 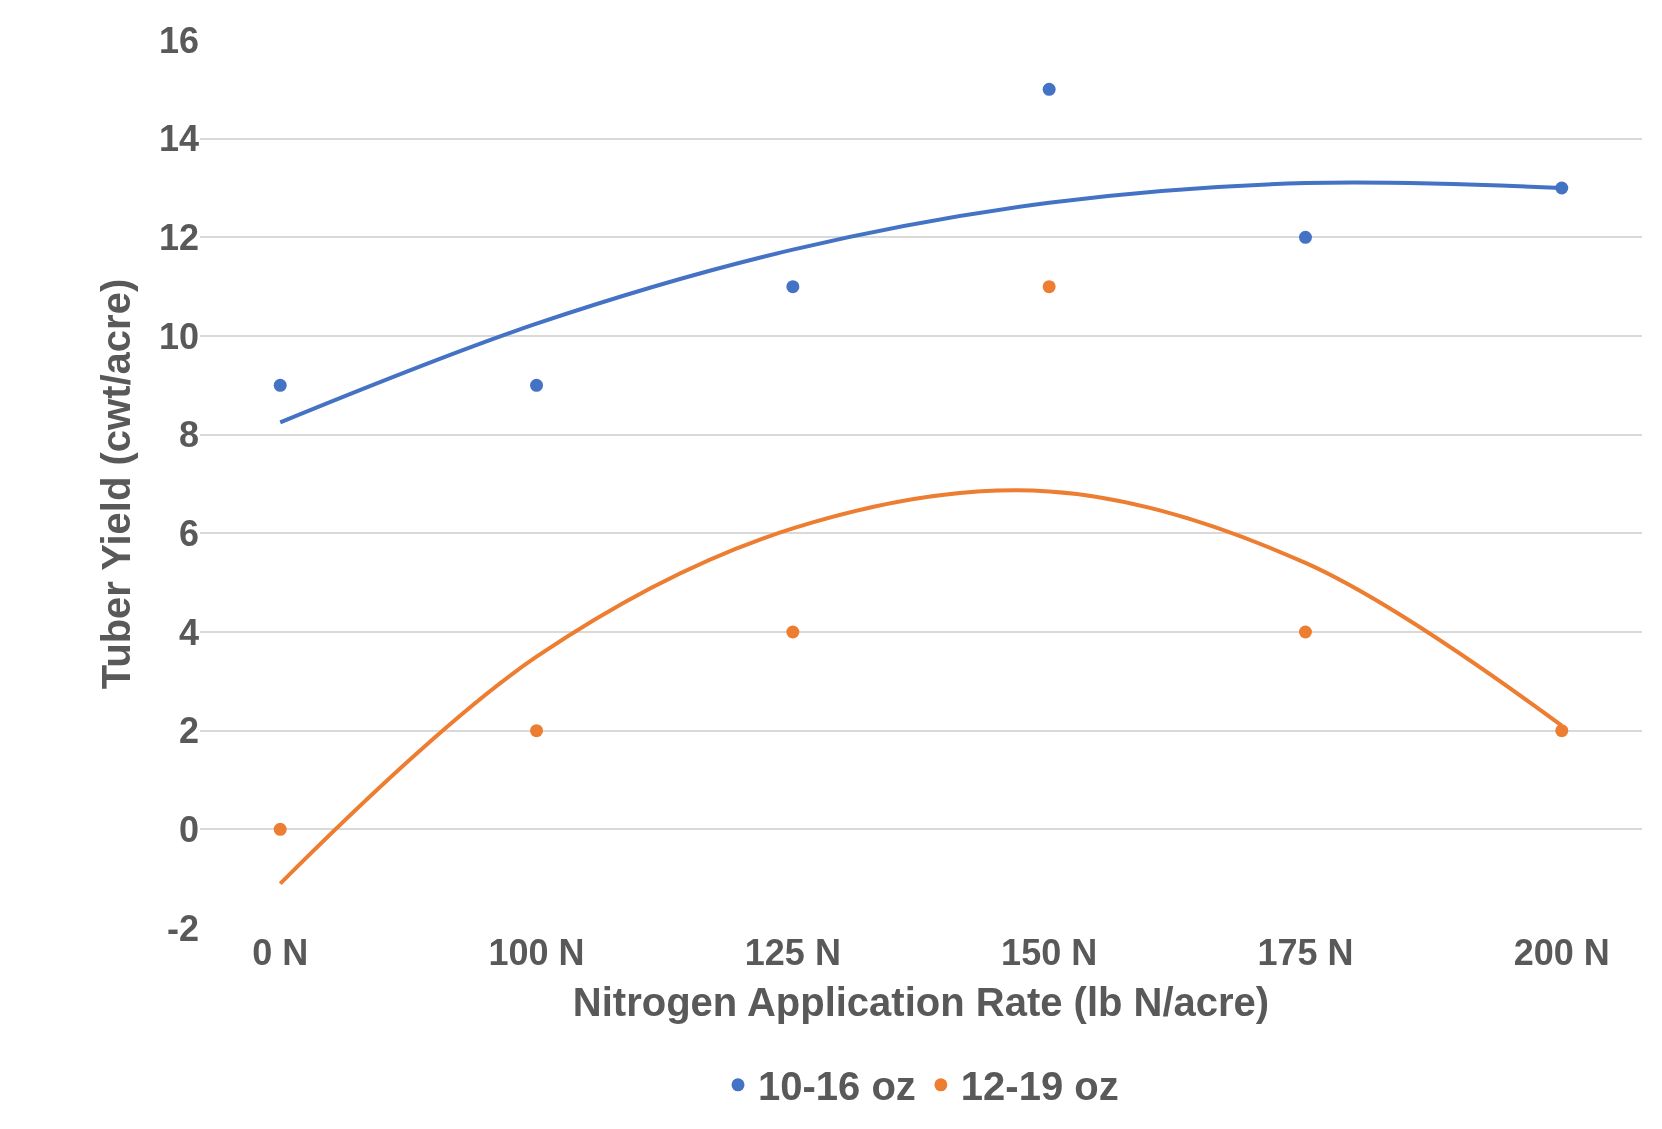 What do you see at coordinates (1049, 952) in the screenshot?
I see `x-tick-label: 150 N` at bounding box center [1049, 952].